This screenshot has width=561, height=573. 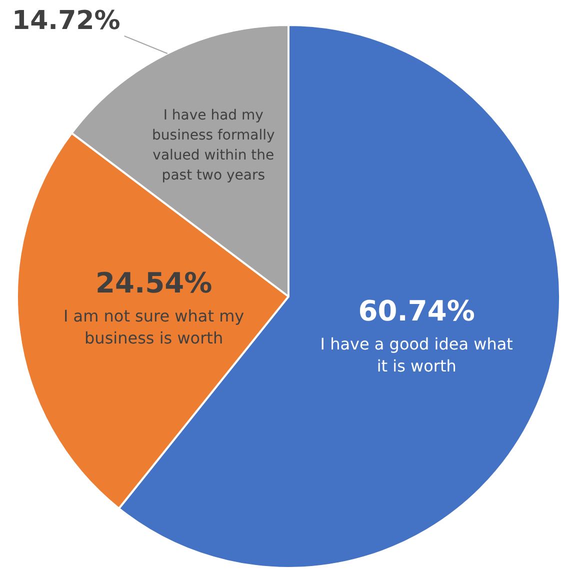 I want to click on slice-label: I have had my business formally valued within the past two years, so click(x=213, y=145).